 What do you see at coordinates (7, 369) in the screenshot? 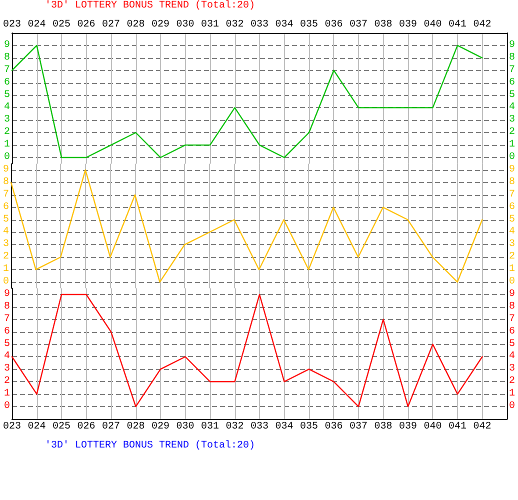
I see `y-tick-label: 3` at bounding box center [7, 369].